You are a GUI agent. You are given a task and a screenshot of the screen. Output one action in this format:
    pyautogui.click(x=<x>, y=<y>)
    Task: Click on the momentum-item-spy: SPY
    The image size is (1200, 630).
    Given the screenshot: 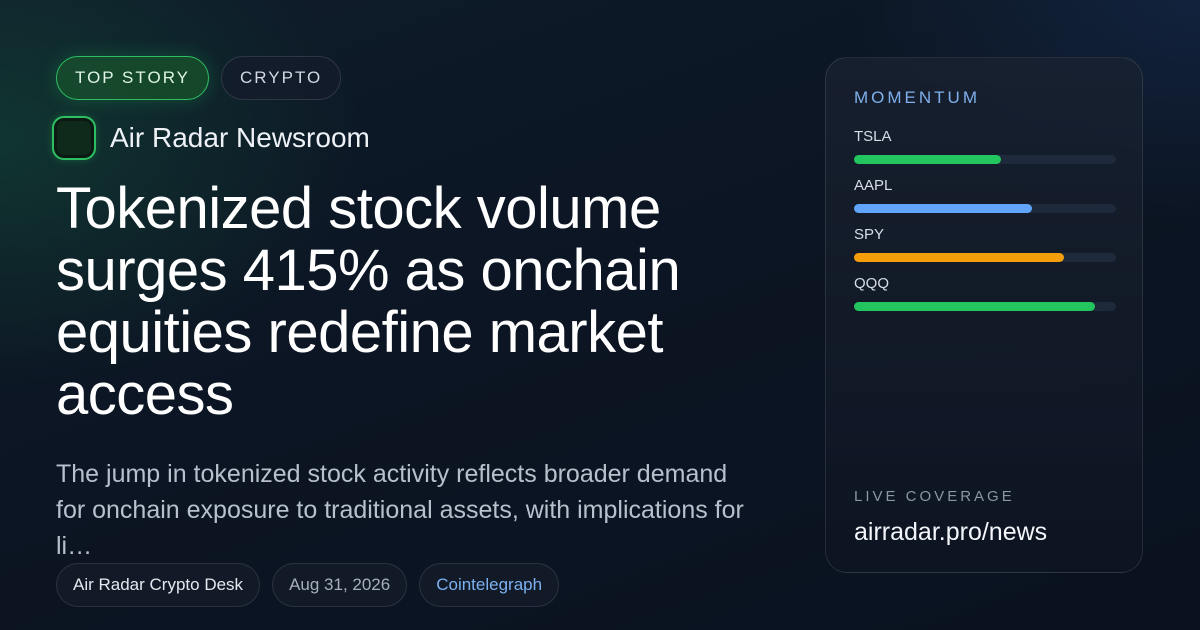 What is the action you would take?
    pyautogui.click(x=985, y=244)
    